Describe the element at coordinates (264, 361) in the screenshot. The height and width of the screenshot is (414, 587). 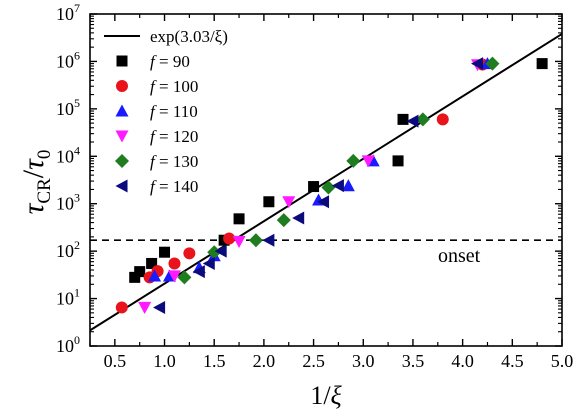
I see `x-tick-label: 2.0` at that location.